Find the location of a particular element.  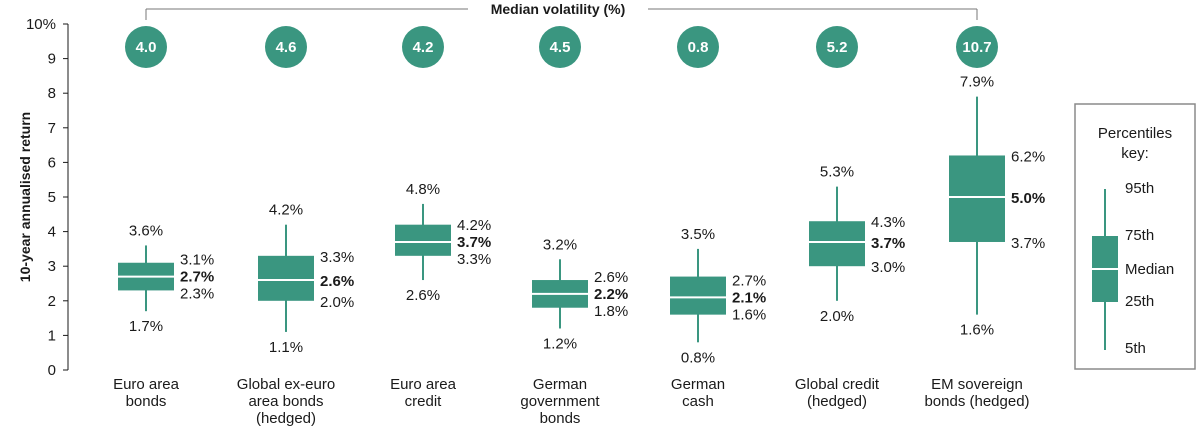

category-label: credit is located at coordinates (424, 401).